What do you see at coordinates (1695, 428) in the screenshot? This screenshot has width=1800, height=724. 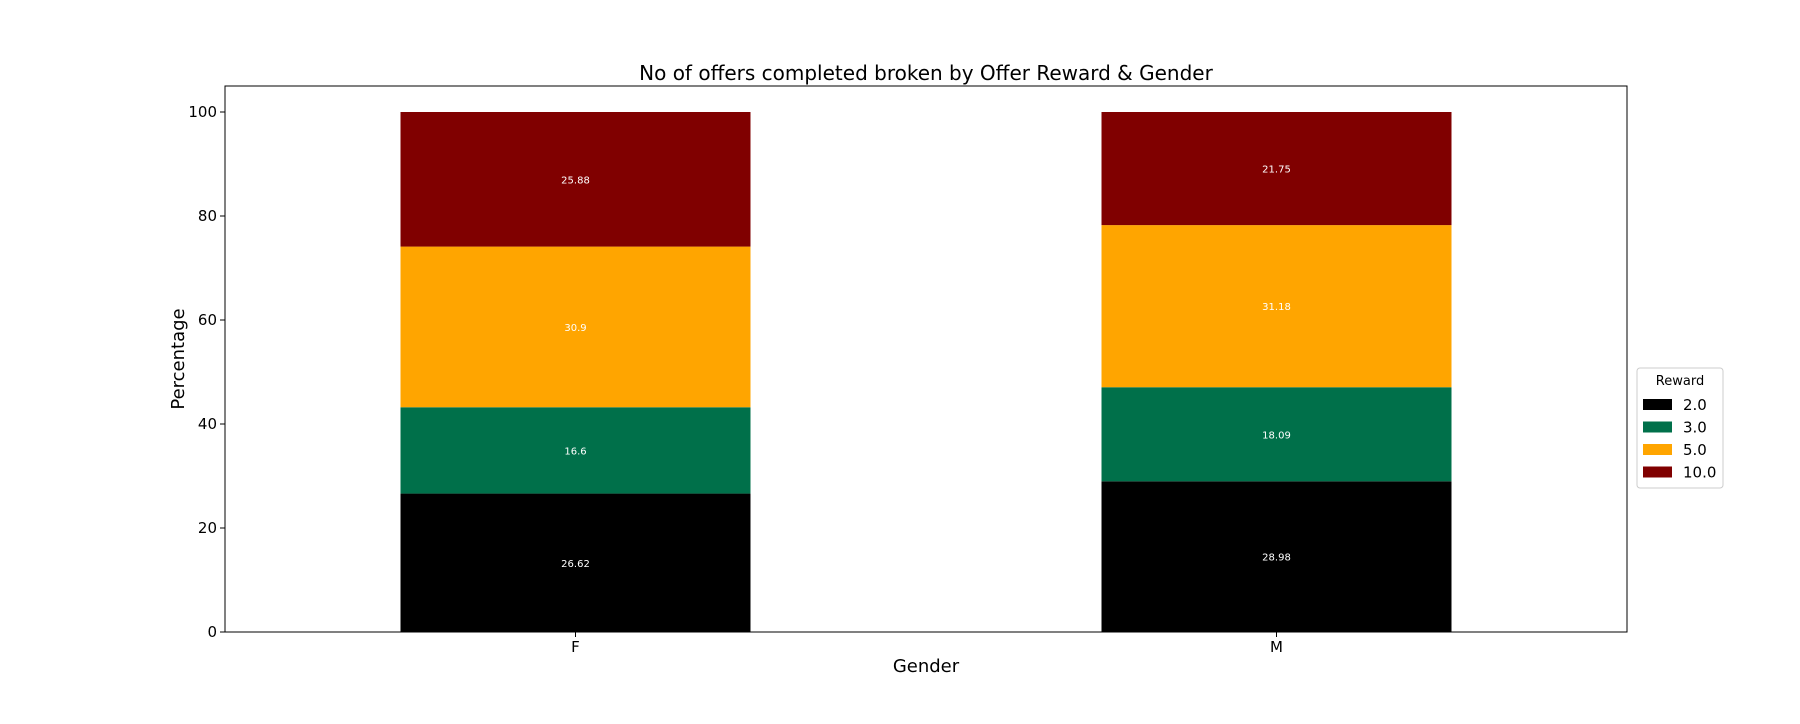 I see `legend-label-3-0: 3.0` at bounding box center [1695, 428].